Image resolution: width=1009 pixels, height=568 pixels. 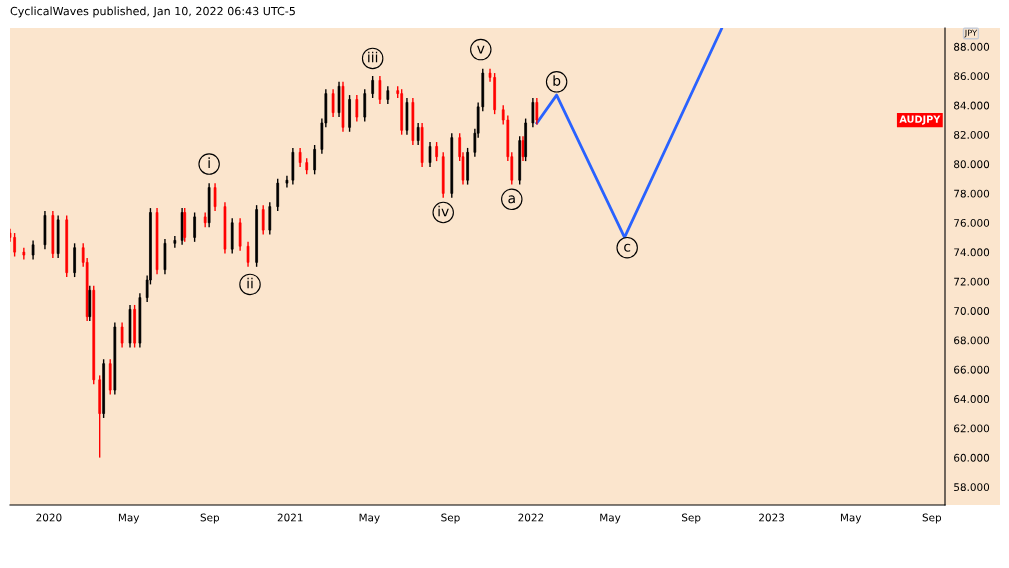 I want to click on y-tick-label: 70.000, so click(x=972, y=311).